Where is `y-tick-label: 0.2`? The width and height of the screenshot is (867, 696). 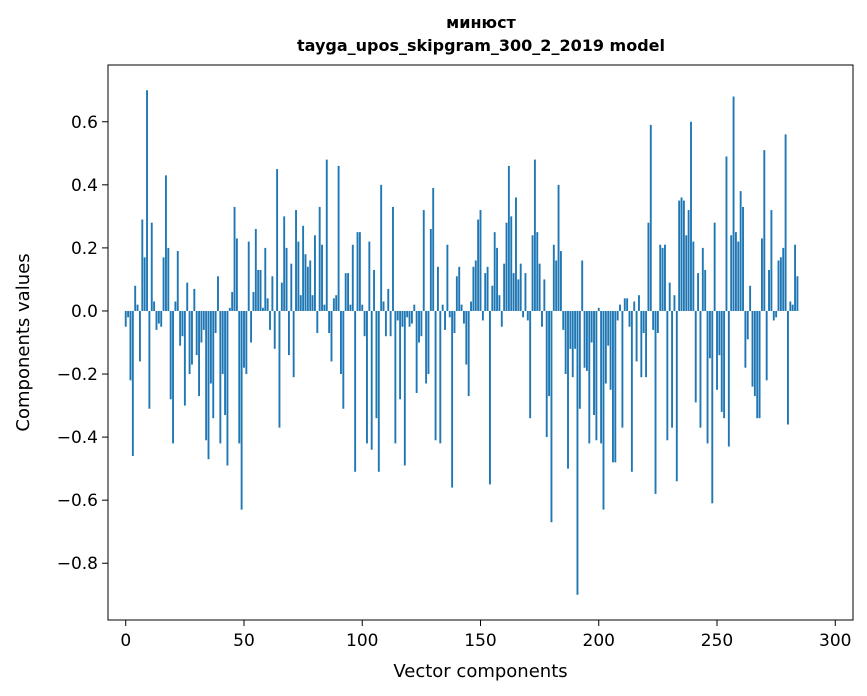
y-tick-label: 0.2 is located at coordinates (84, 249).